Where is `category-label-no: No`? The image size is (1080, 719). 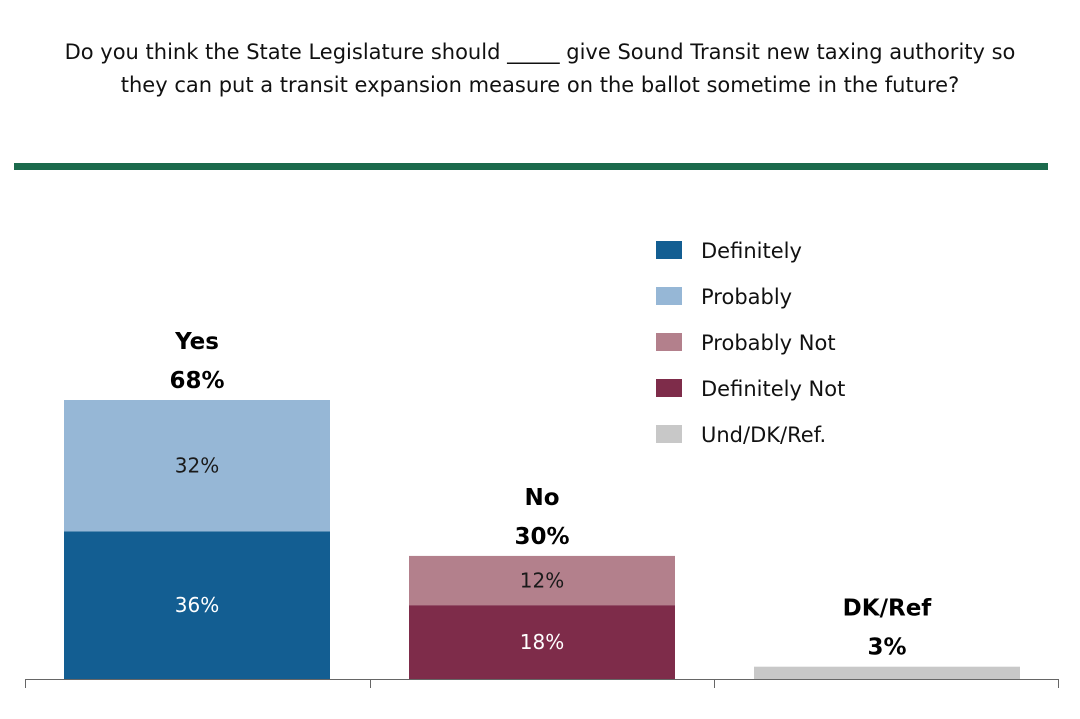
category-label-no: No is located at coordinates (541, 498).